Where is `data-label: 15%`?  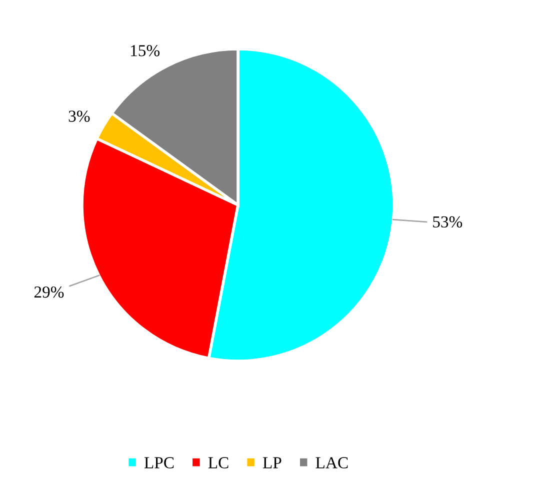 data-label: 15% is located at coordinates (145, 50).